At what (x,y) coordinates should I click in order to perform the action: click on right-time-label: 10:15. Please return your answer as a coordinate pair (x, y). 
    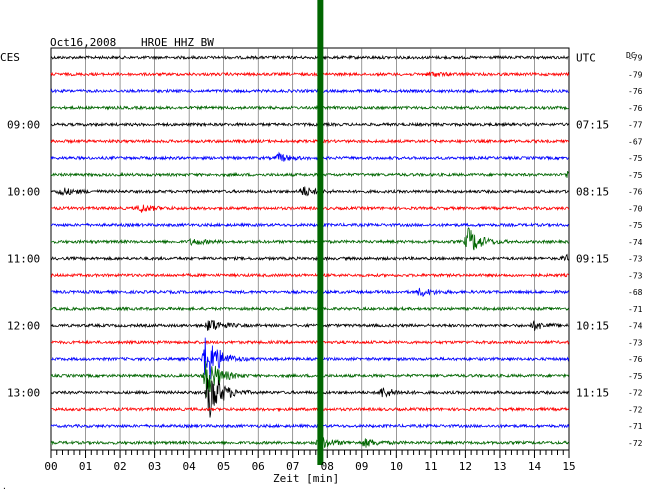
    Looking at the image, I should click on (592, 326).